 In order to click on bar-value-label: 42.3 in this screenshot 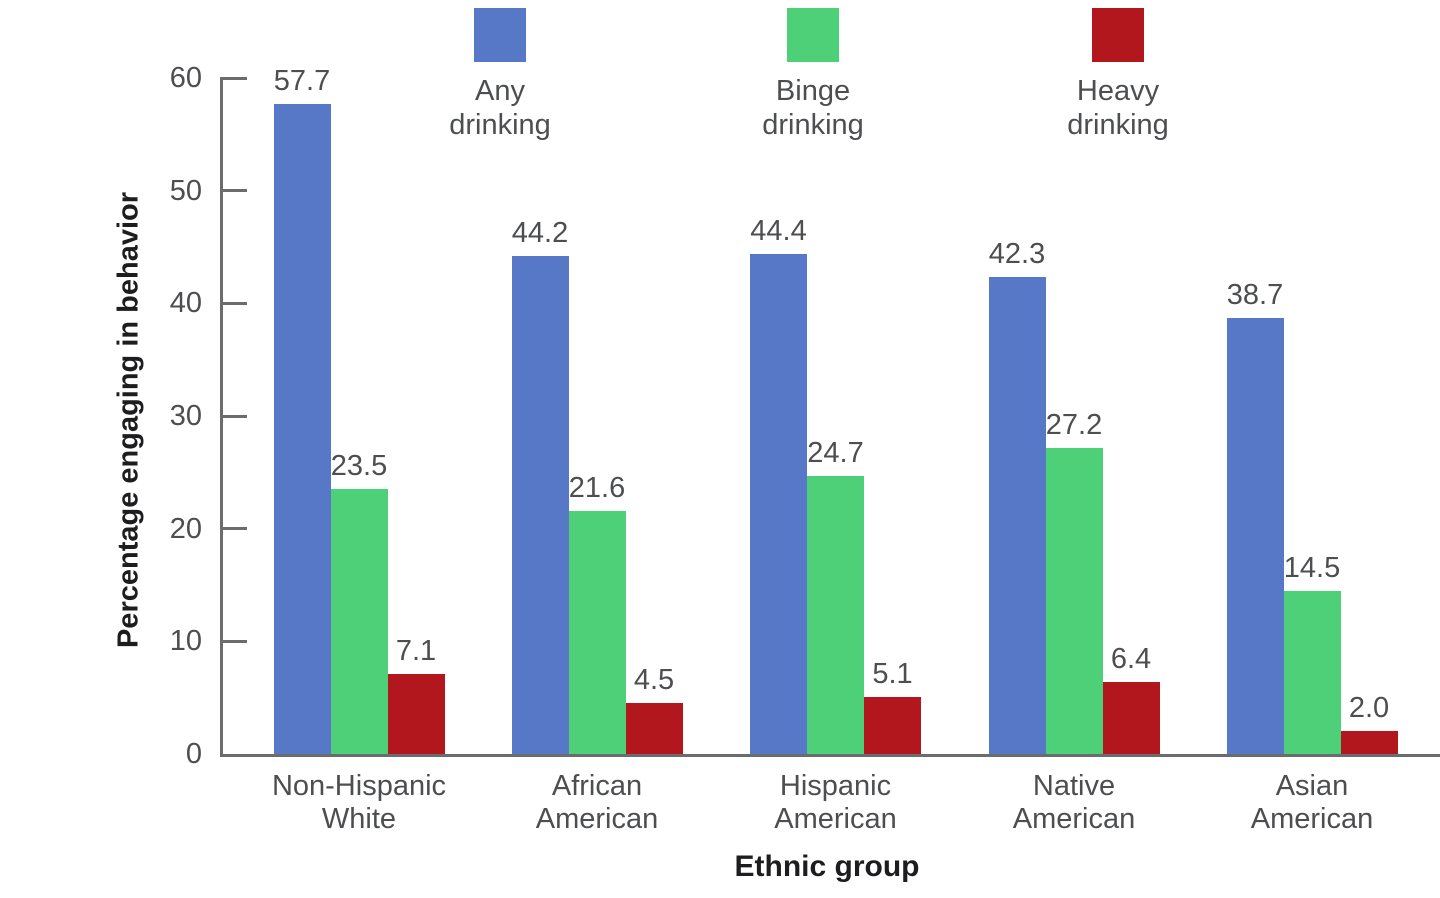, I will do `click(1017, 254)`.